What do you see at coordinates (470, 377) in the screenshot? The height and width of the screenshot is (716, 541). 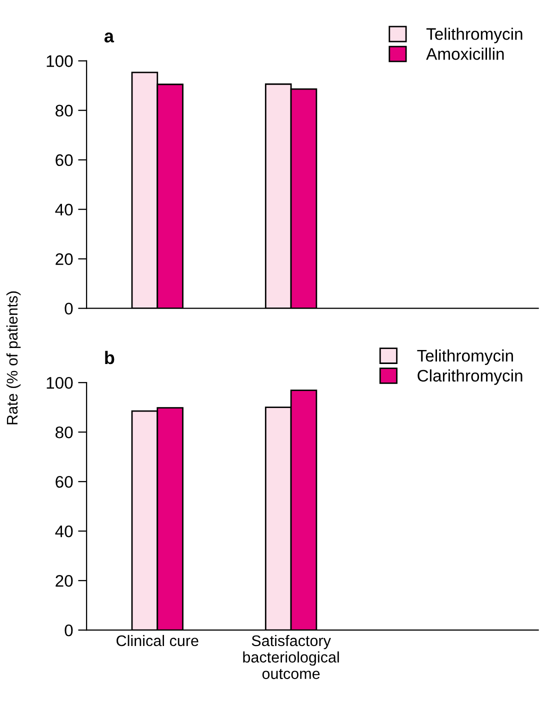 I see `legend-label: Clarithromycin` at bounding box center [470, 377].